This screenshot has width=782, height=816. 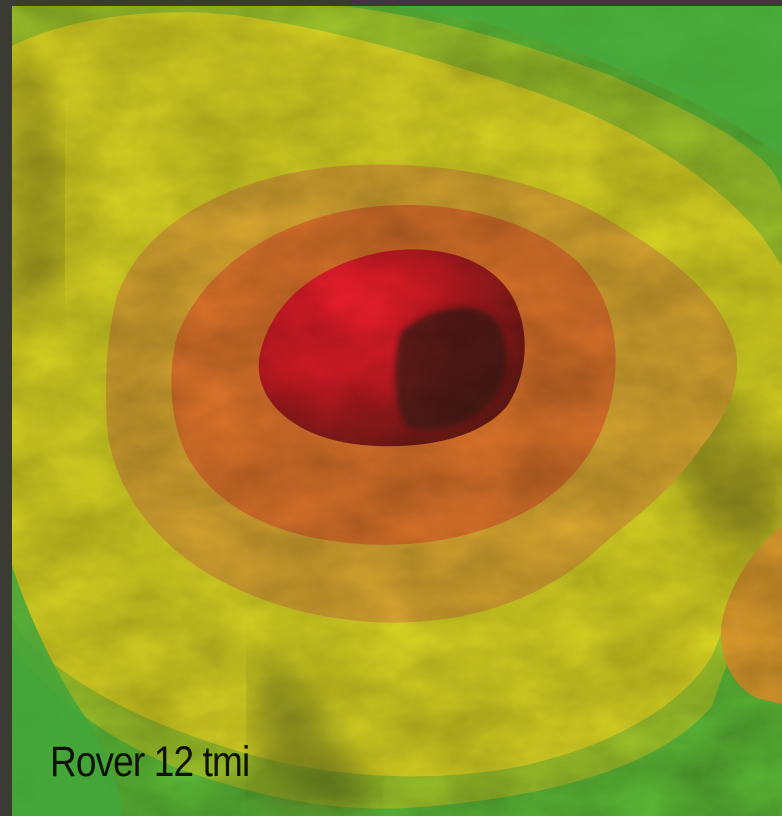 I want to click on band-green-corner, so click(x=67, y=691).